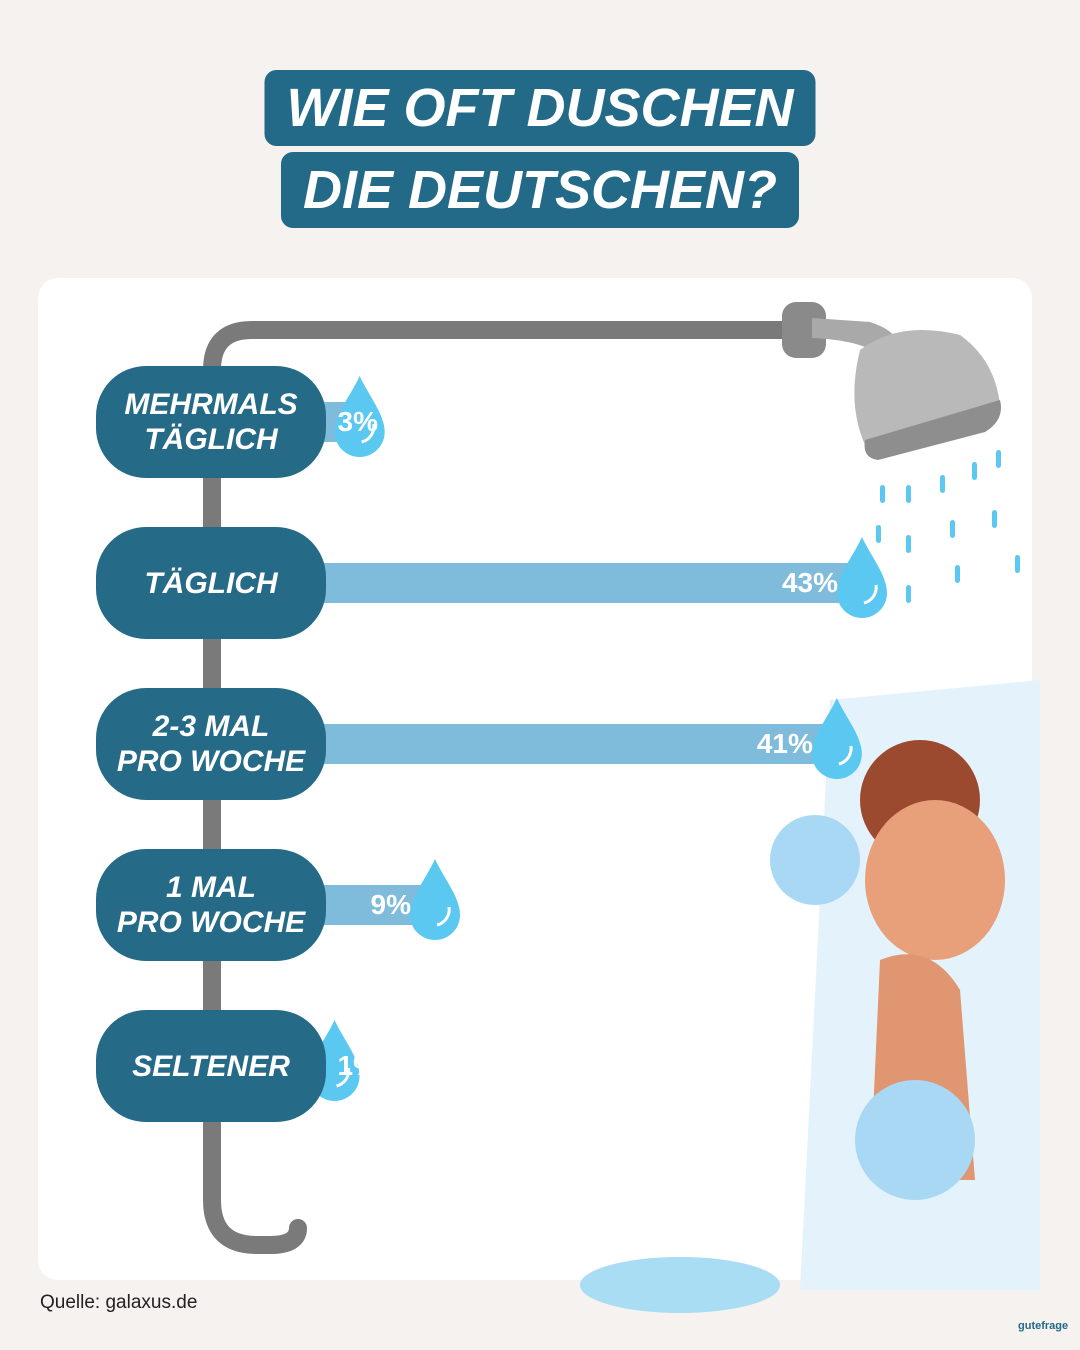 This screenshot has width=1080, height=1350. What do you see at coordinates (804, 330) in the screenshot?
I see `pipe-joint` at bounding box center [804, 330].